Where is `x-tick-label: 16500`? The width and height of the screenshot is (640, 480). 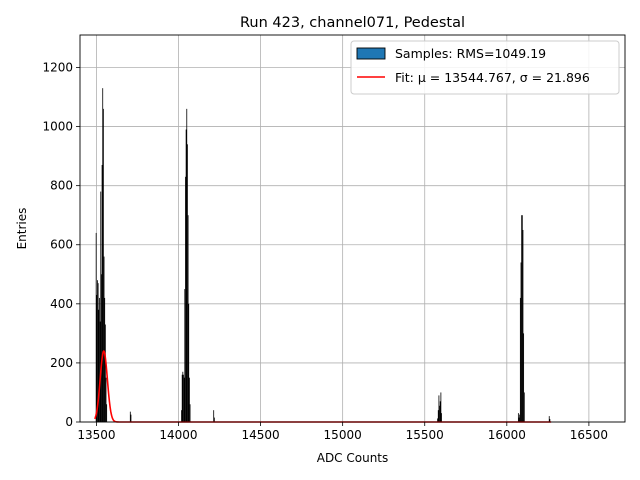
x-tick-label: 16500 is located at coordinates (589, 435).